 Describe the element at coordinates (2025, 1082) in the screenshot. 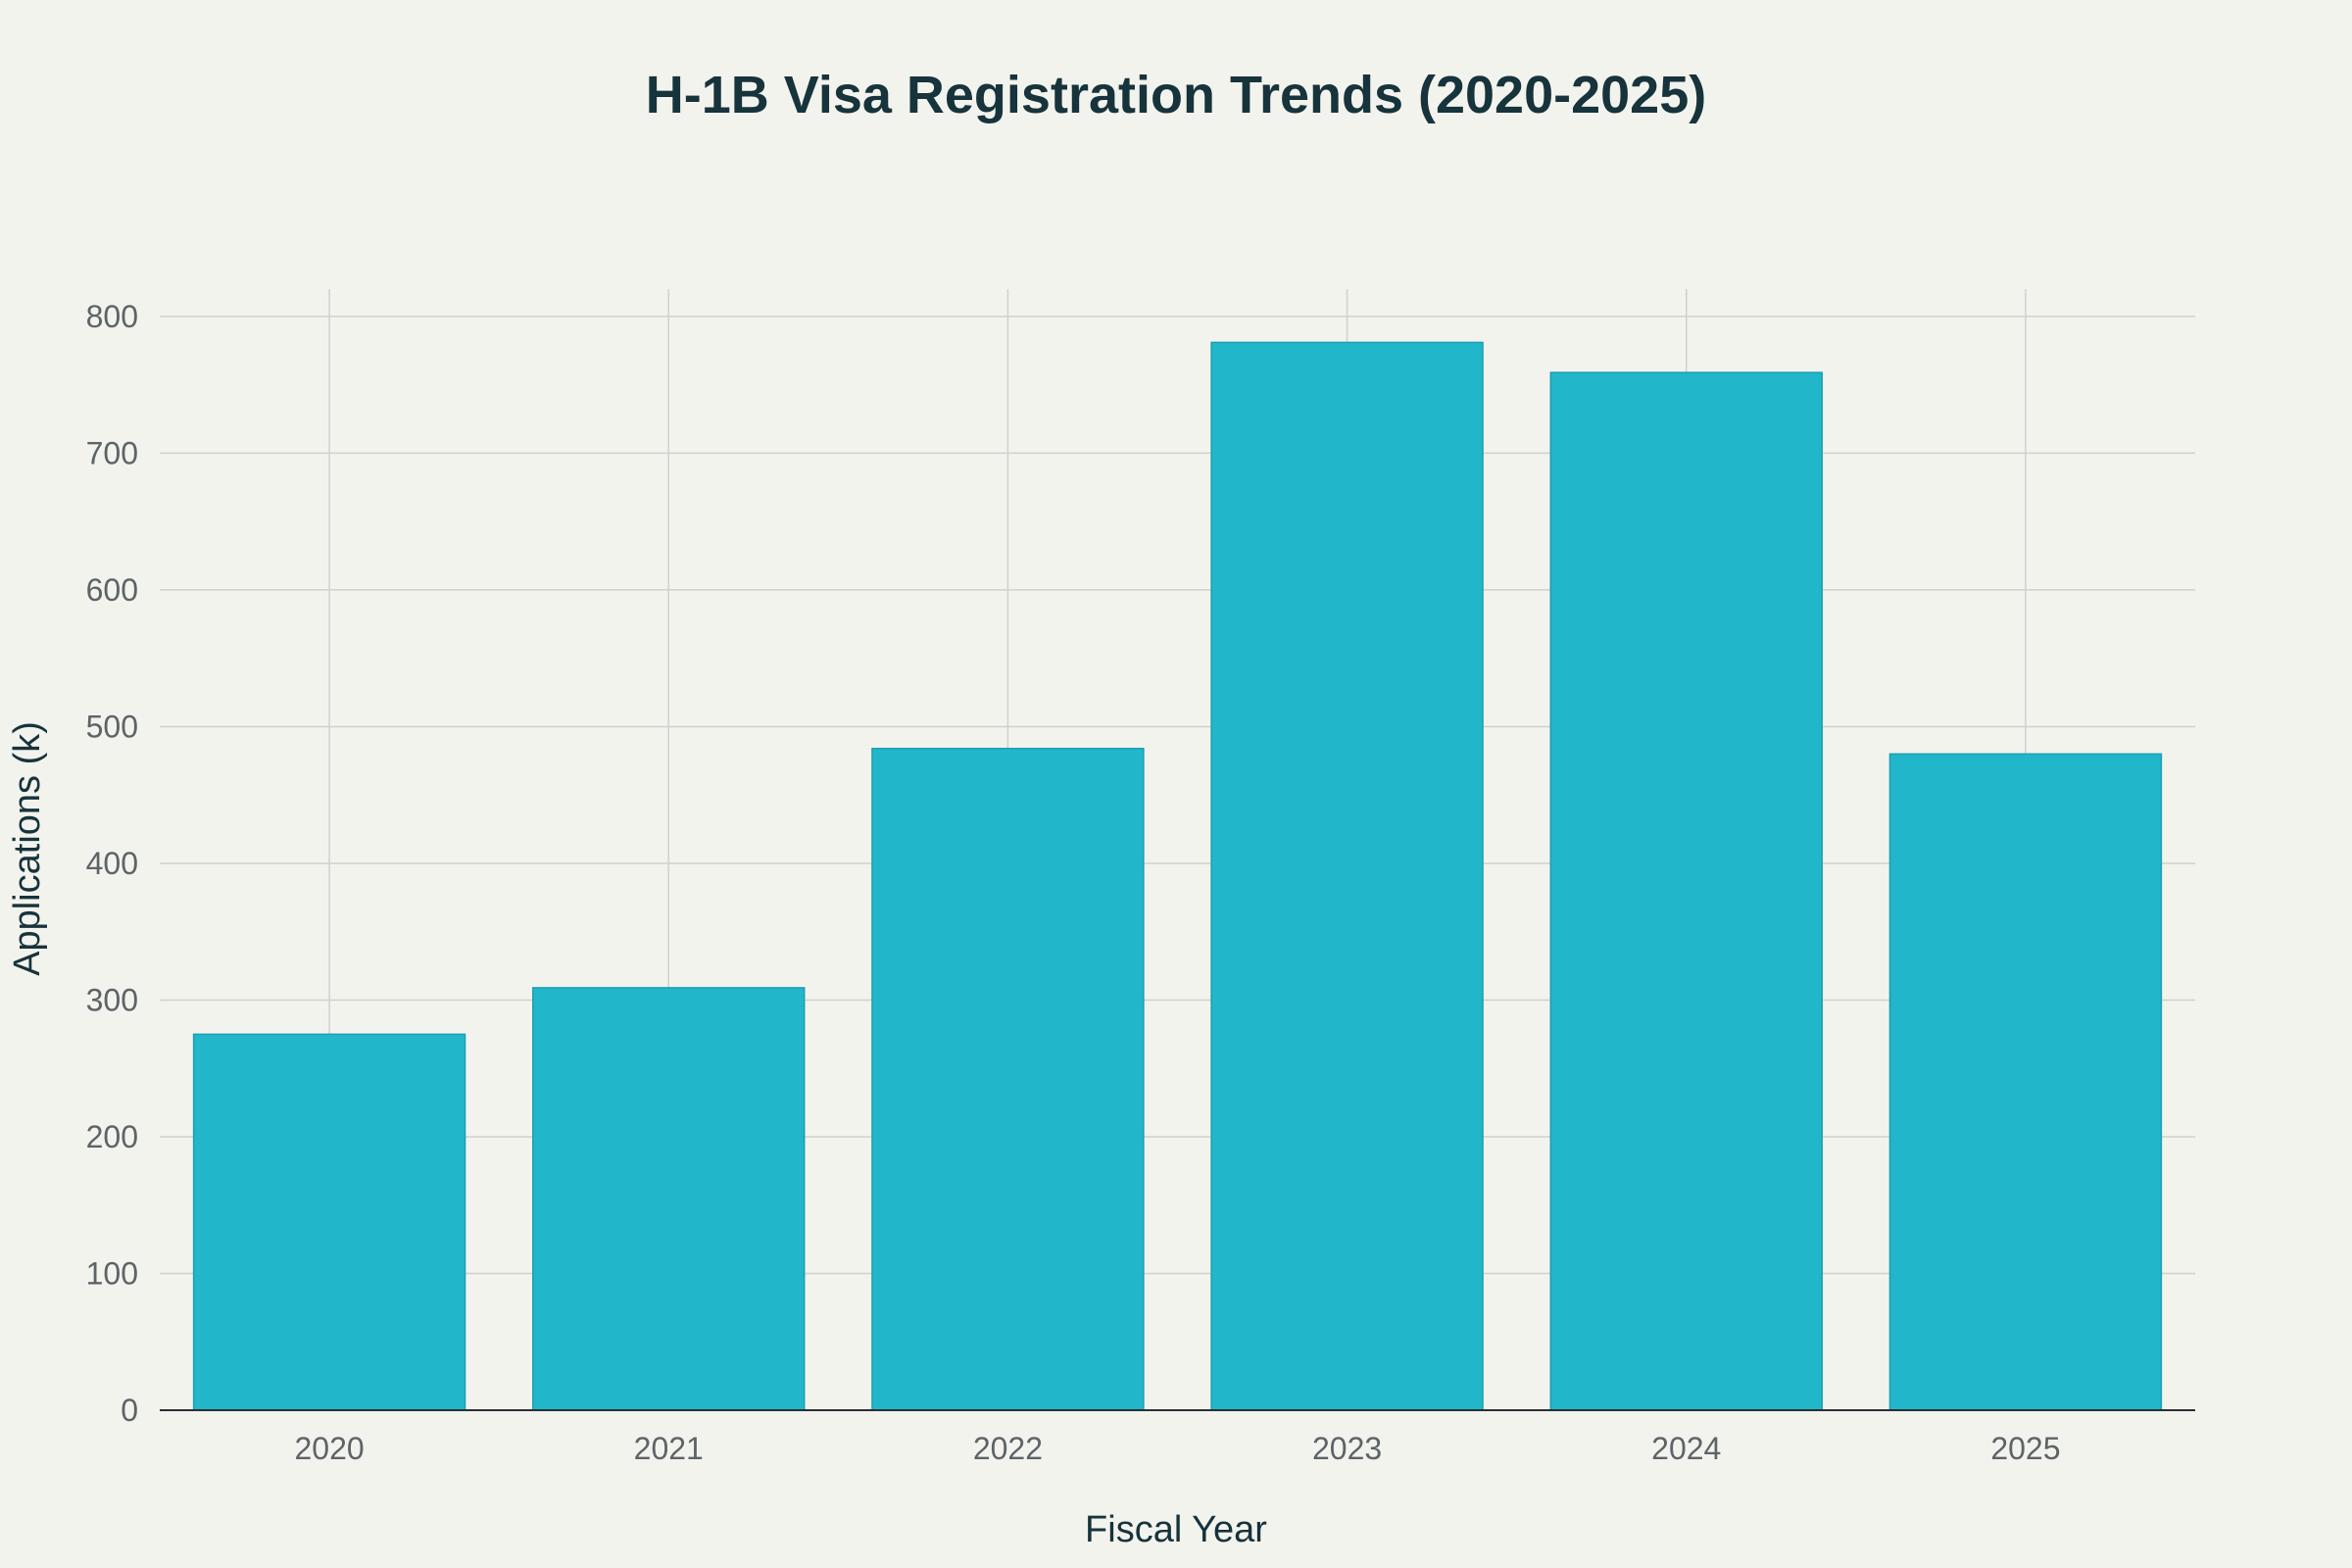

I see `bar-2025` at that location.